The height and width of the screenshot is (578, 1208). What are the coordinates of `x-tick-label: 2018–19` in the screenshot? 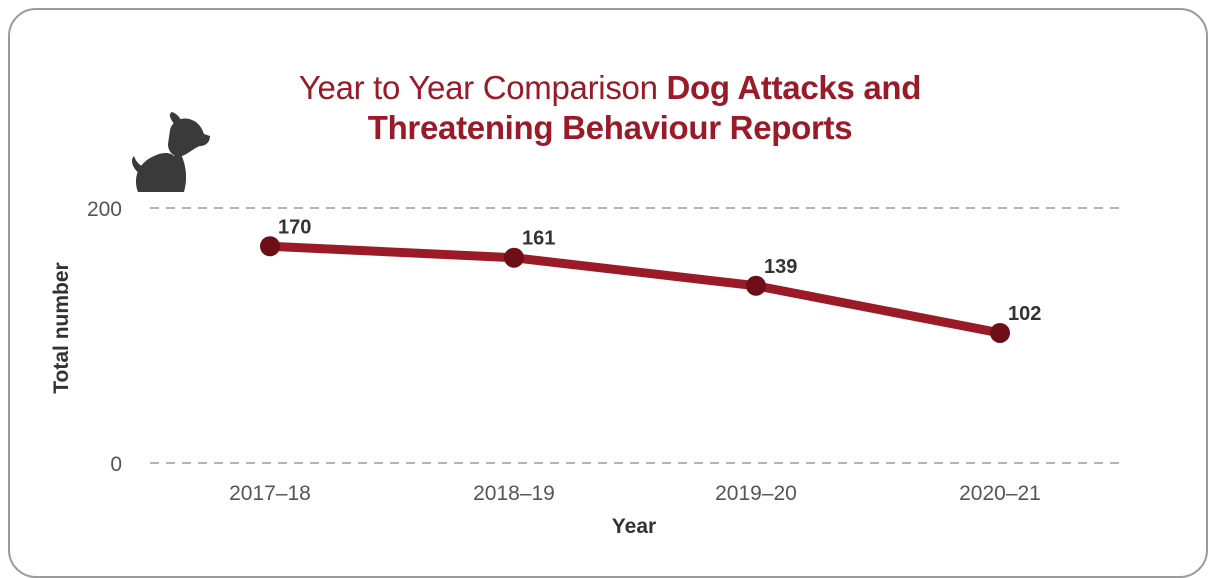 It's located at (514, 493).